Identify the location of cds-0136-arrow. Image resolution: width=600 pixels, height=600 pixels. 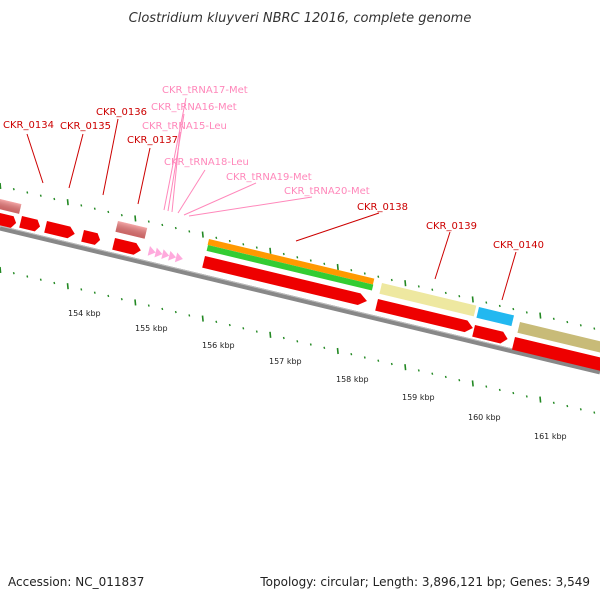
(60, 230).